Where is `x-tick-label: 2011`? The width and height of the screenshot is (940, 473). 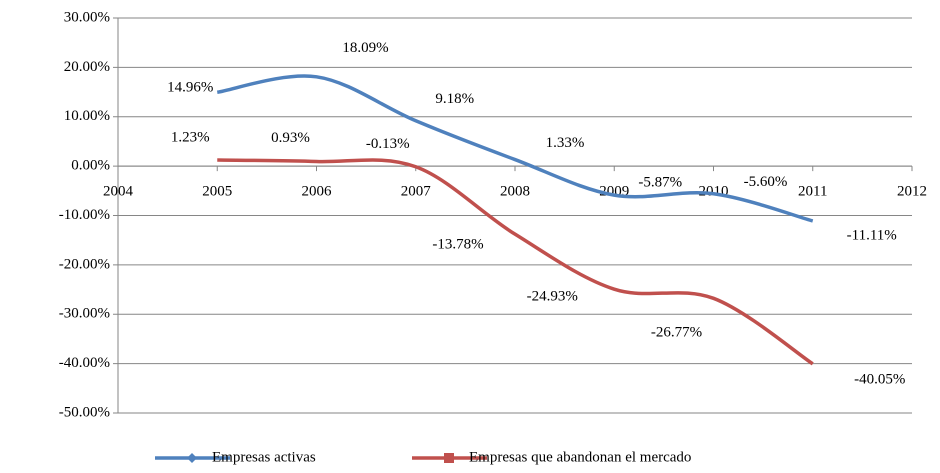 x-tick-label: 2011 is located at coordinates (812, 192).